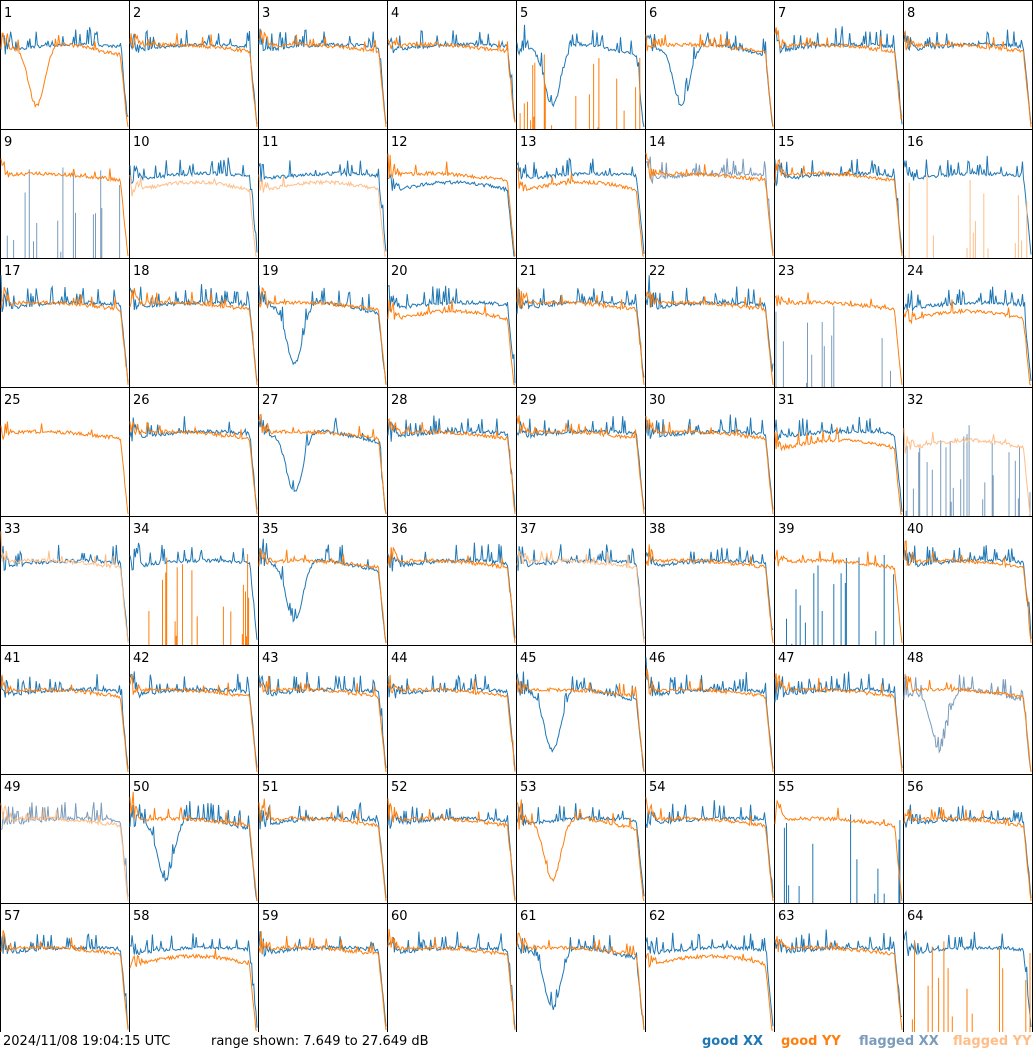 This screenshot has width=1033, height=1053. I want to click on panel-label: 14, so click(657, 142).